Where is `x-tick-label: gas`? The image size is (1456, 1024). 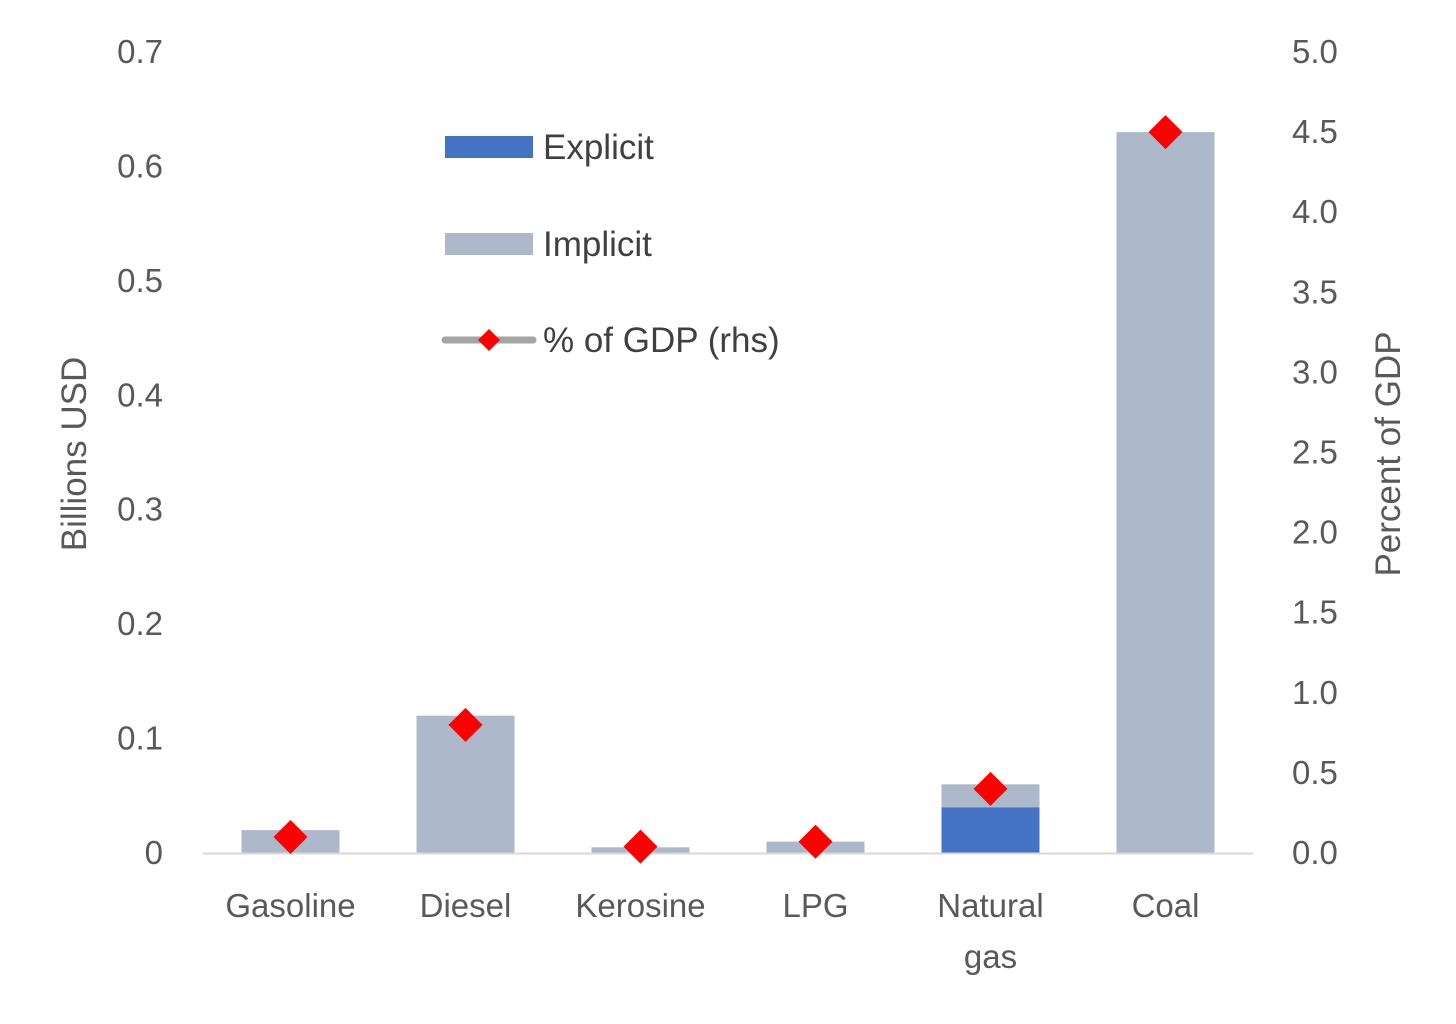
x-tick-label: gas is located at coordinates (990, 956).